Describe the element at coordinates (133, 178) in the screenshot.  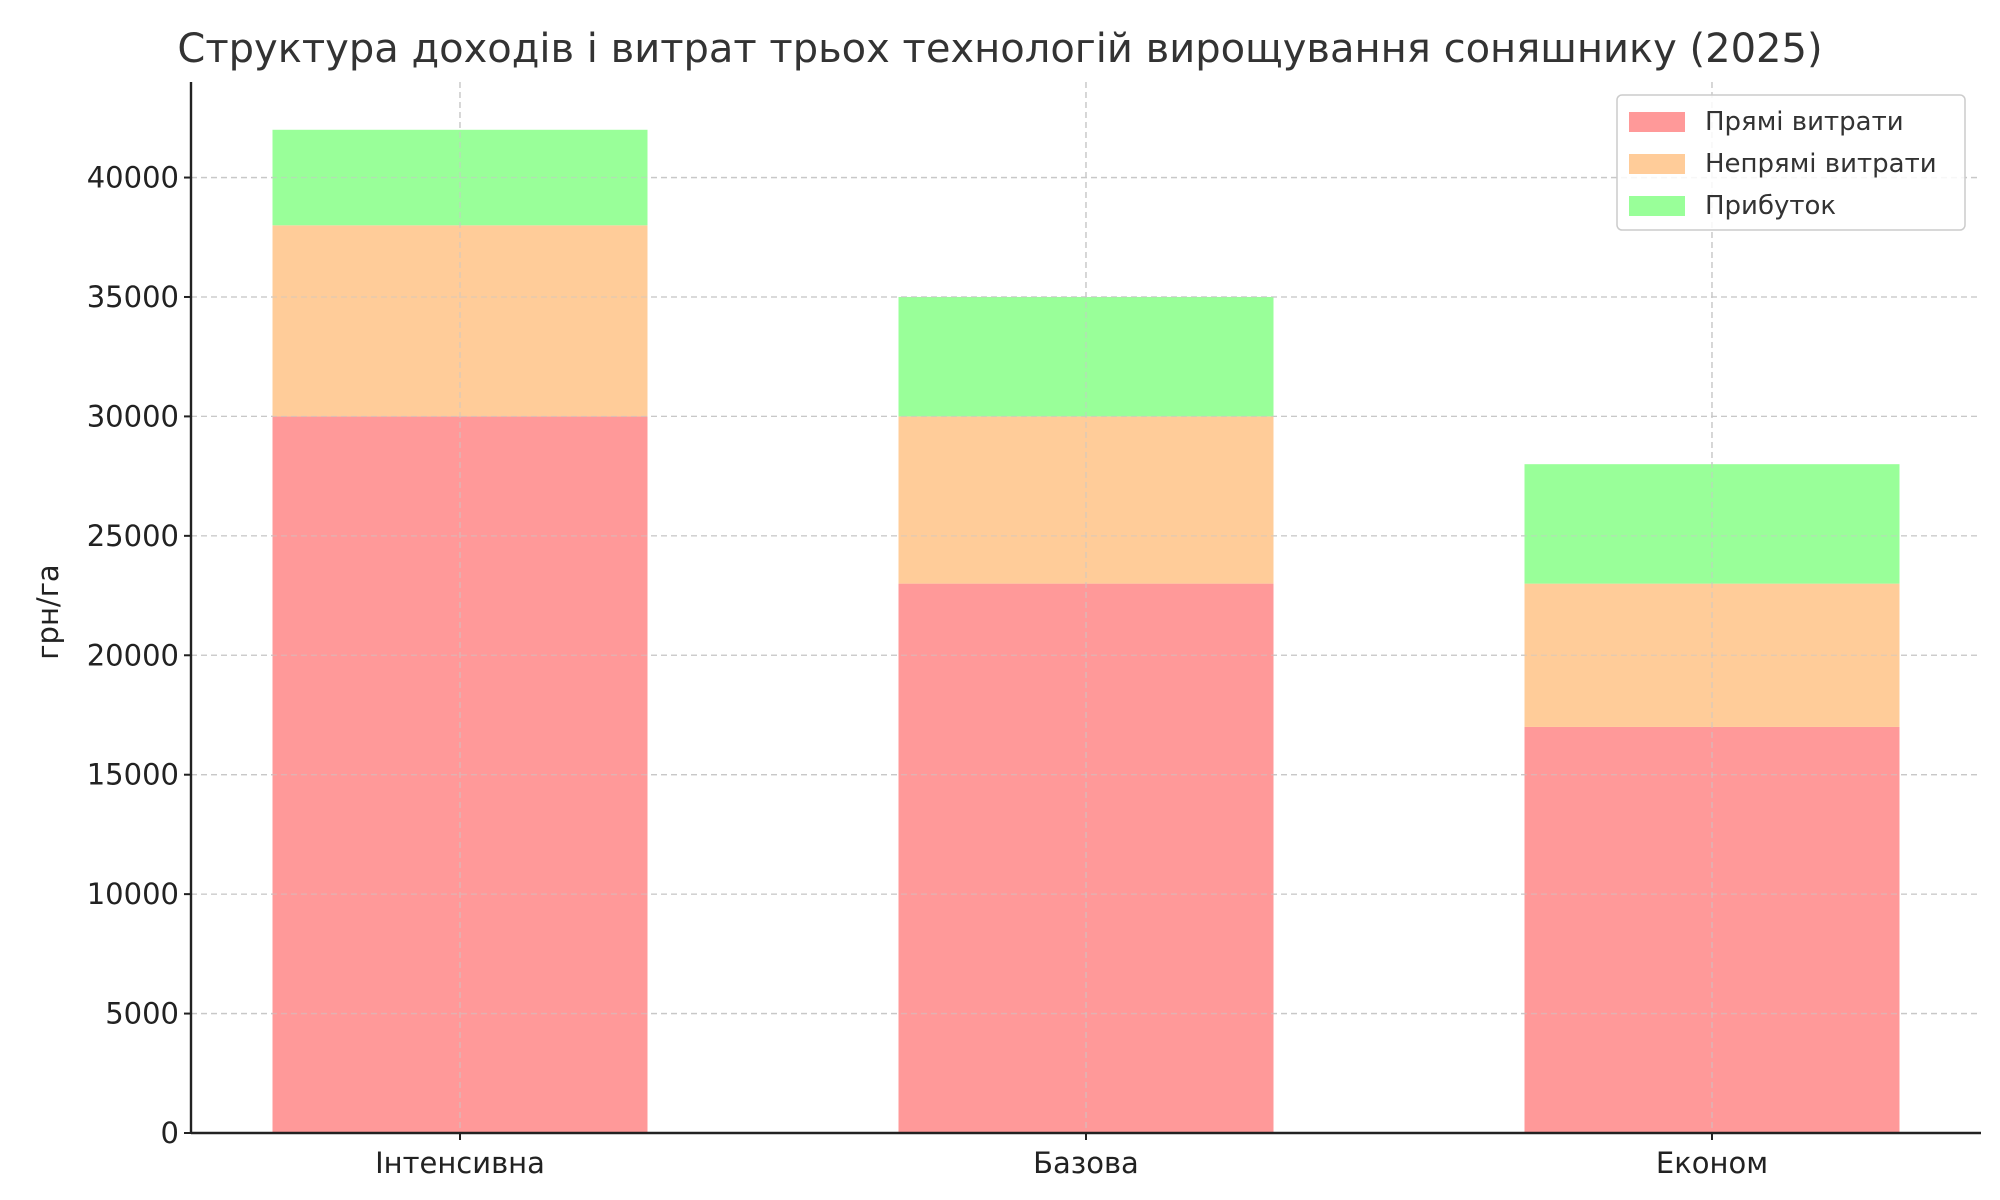
I see `y-tick-label: 40000` at that location.